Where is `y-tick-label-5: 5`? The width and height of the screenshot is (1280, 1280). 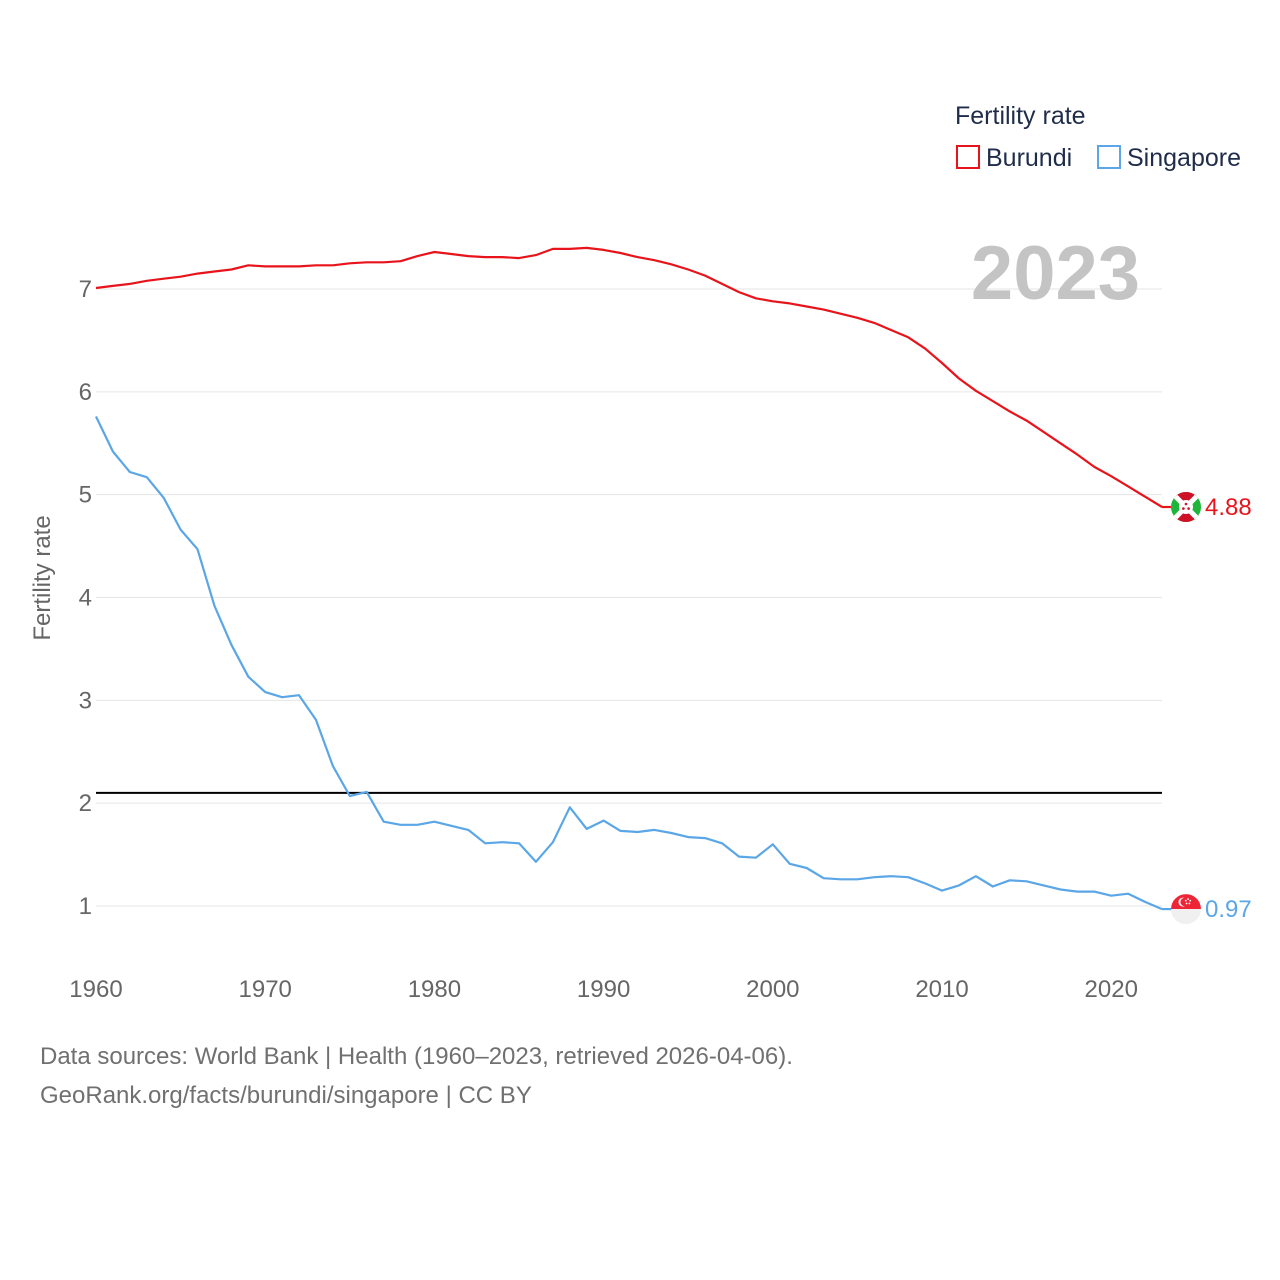 y-tick-label-5: 5 is located at coordinates (85, 495).